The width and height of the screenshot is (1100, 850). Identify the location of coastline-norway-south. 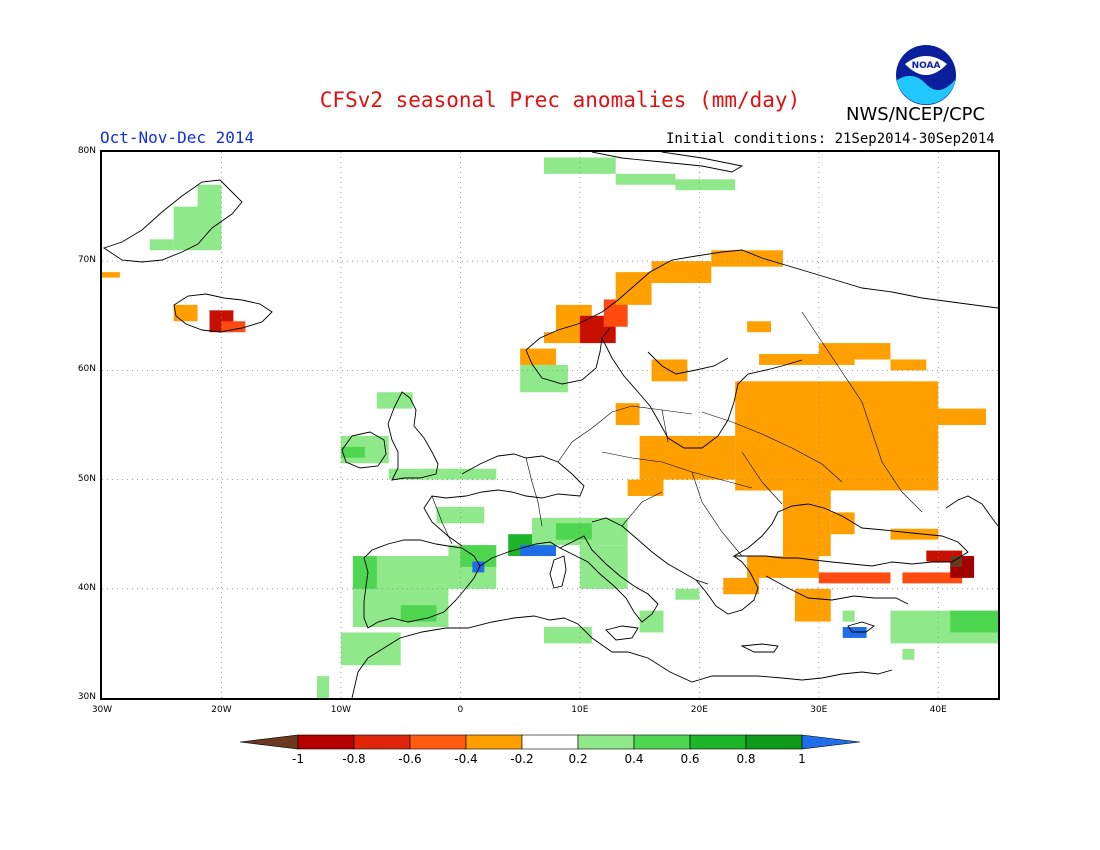
(568, 356).